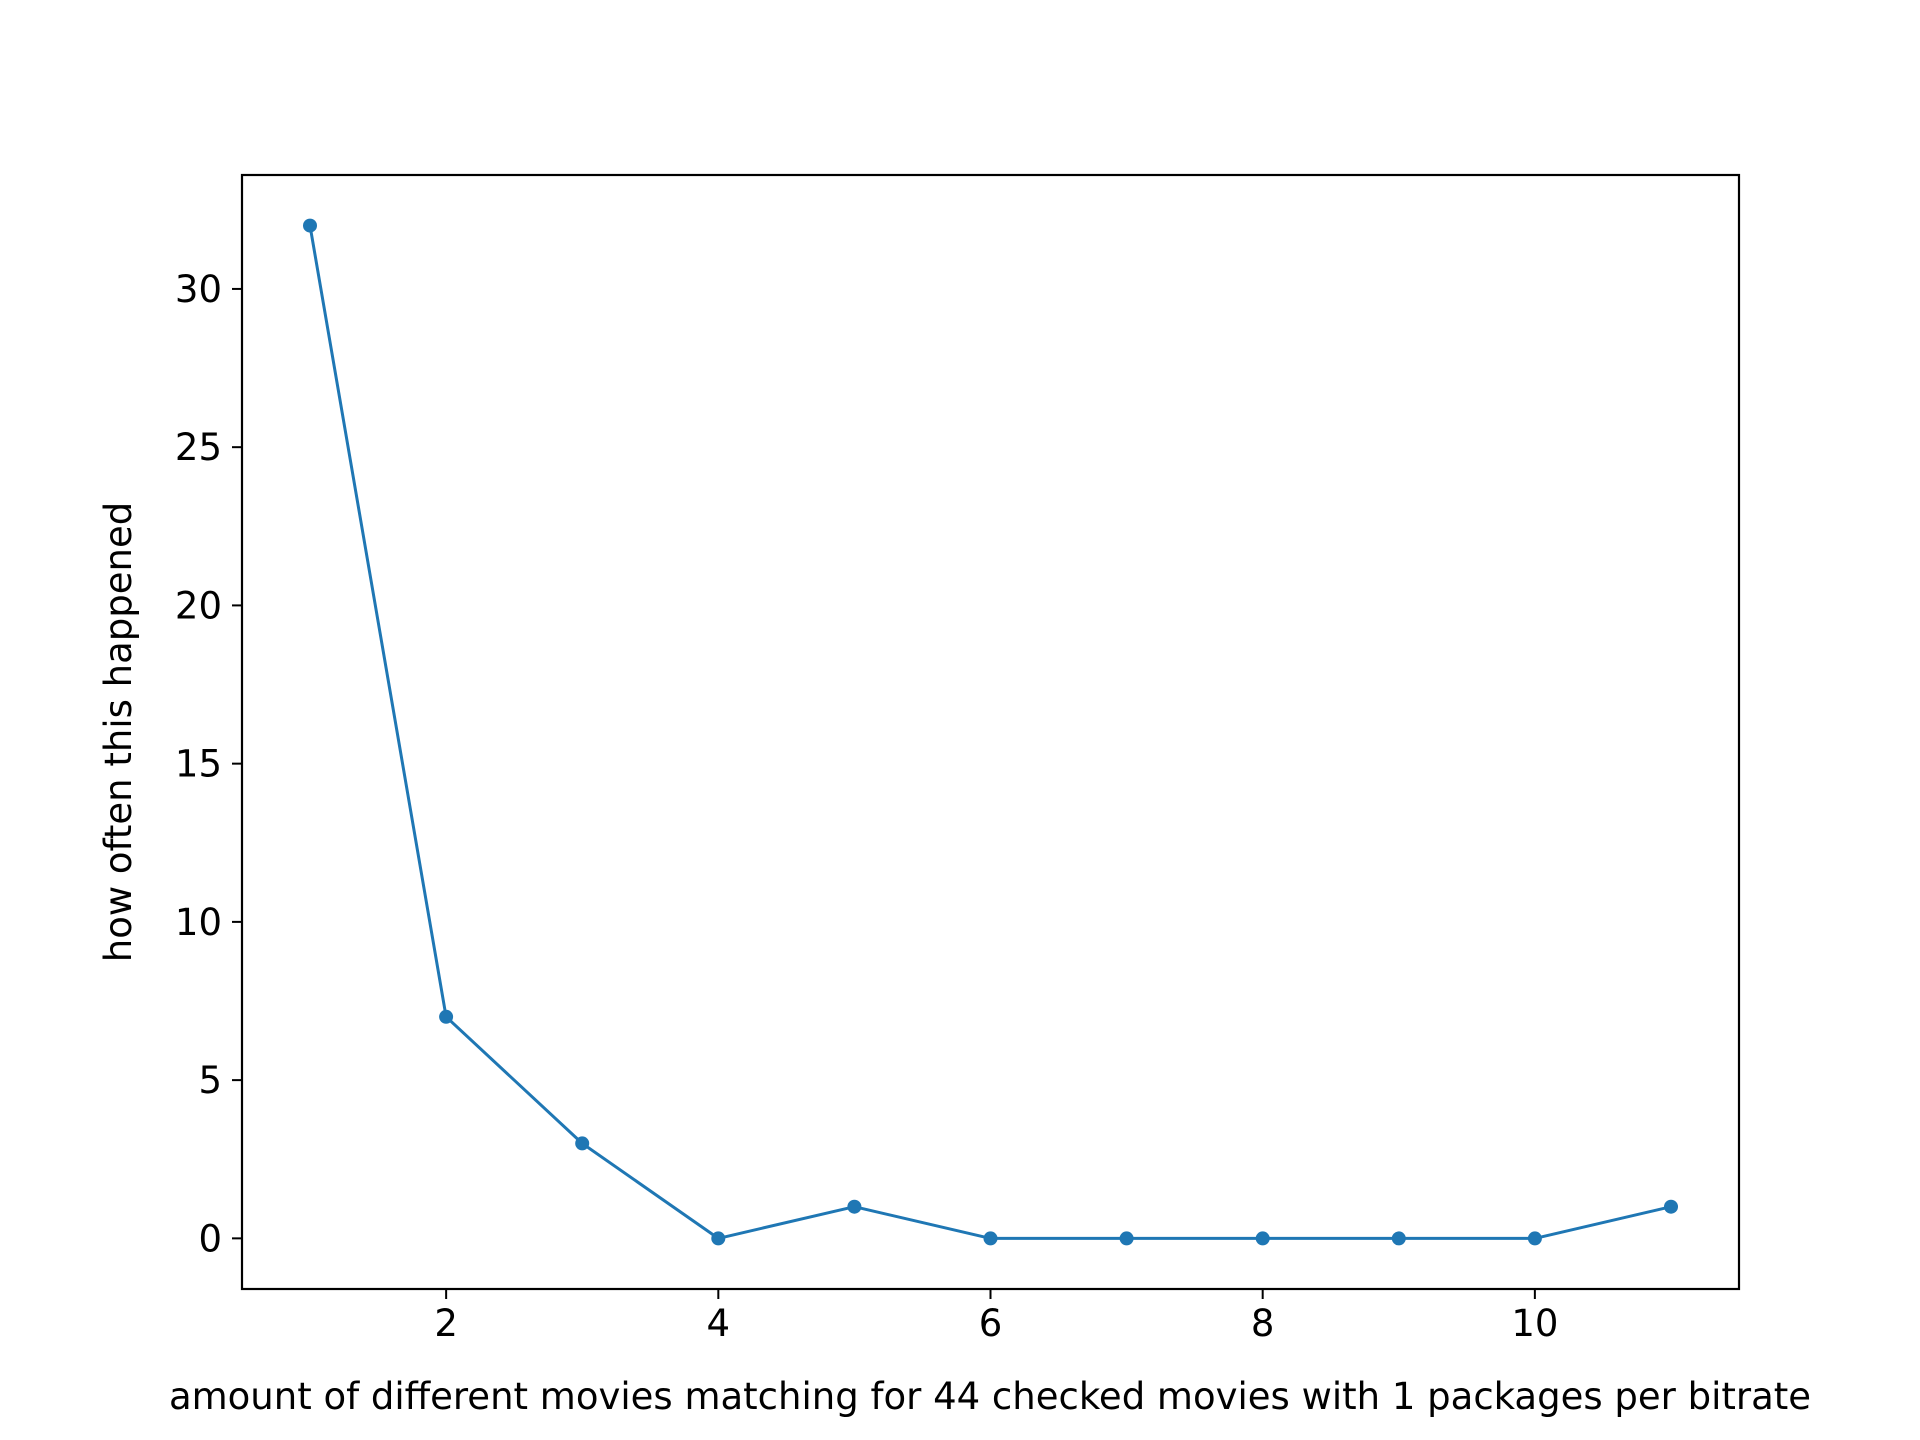  I want to click on y-tick-label-15: 15, so click(198, 764).